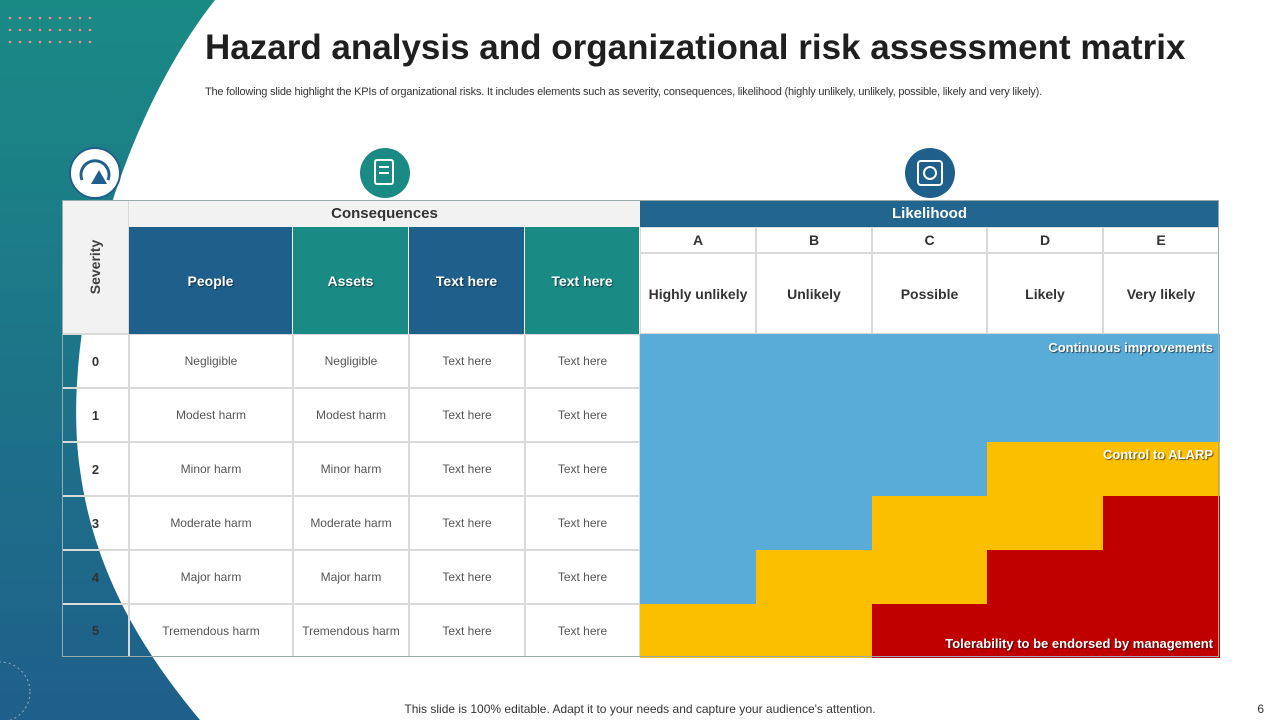 The height and width of the screenshot is (720, 1280). I want to click on likelihood-header: Likelihood, so click(929, 213).